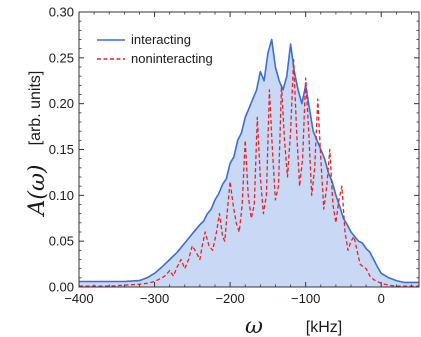  I want to click on y-tick-label: 0.25, so click(61, 57).